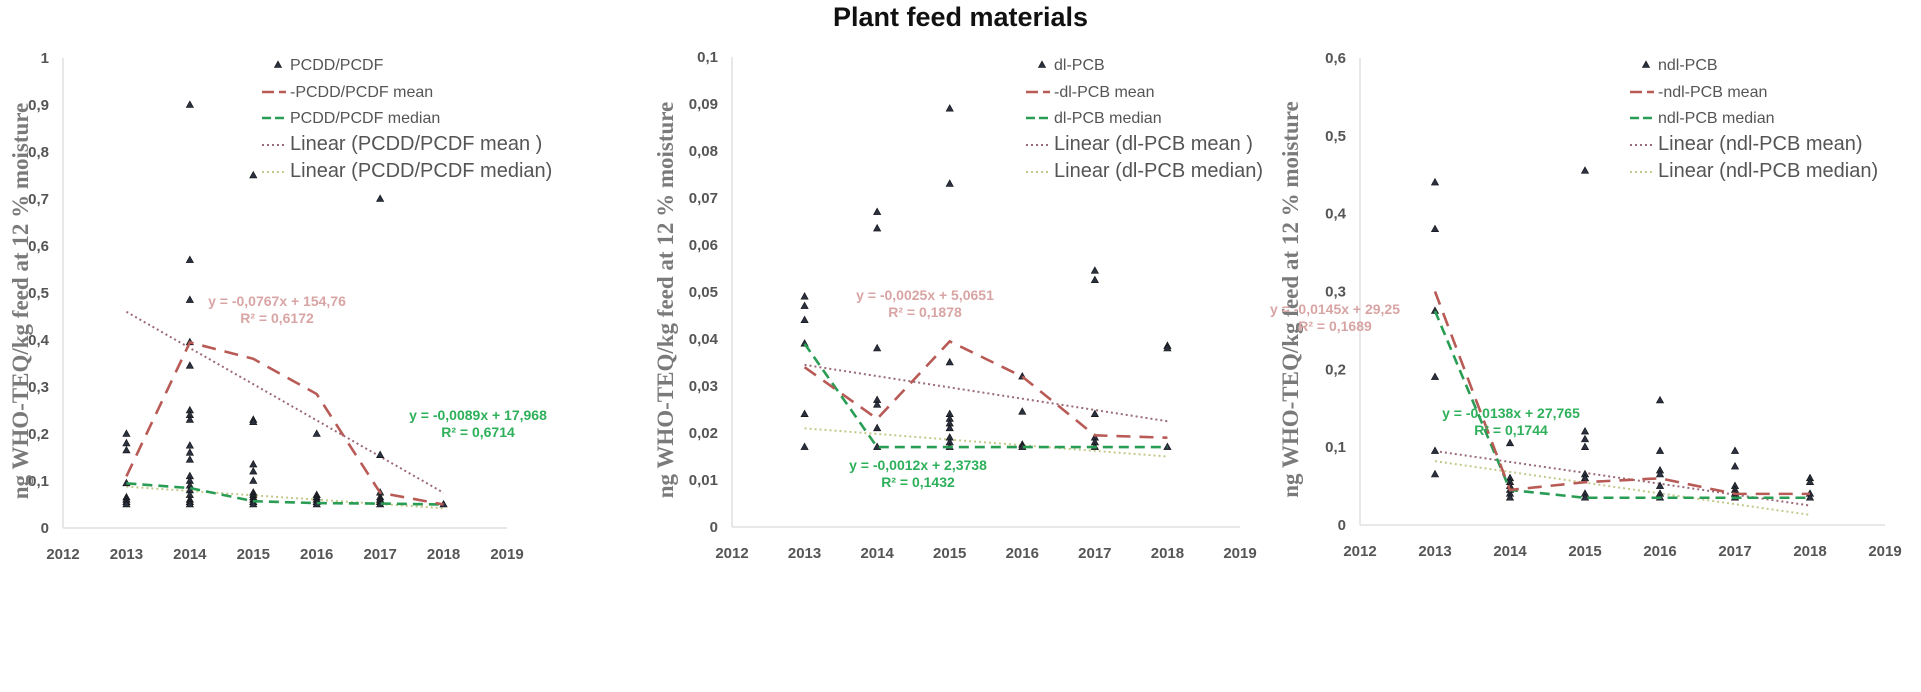 The image size is (1921, 692). Describe the element at coordinates (1104, 92) in the screenshot. I see `legend-entry: -dl-PCB mean` at that location.